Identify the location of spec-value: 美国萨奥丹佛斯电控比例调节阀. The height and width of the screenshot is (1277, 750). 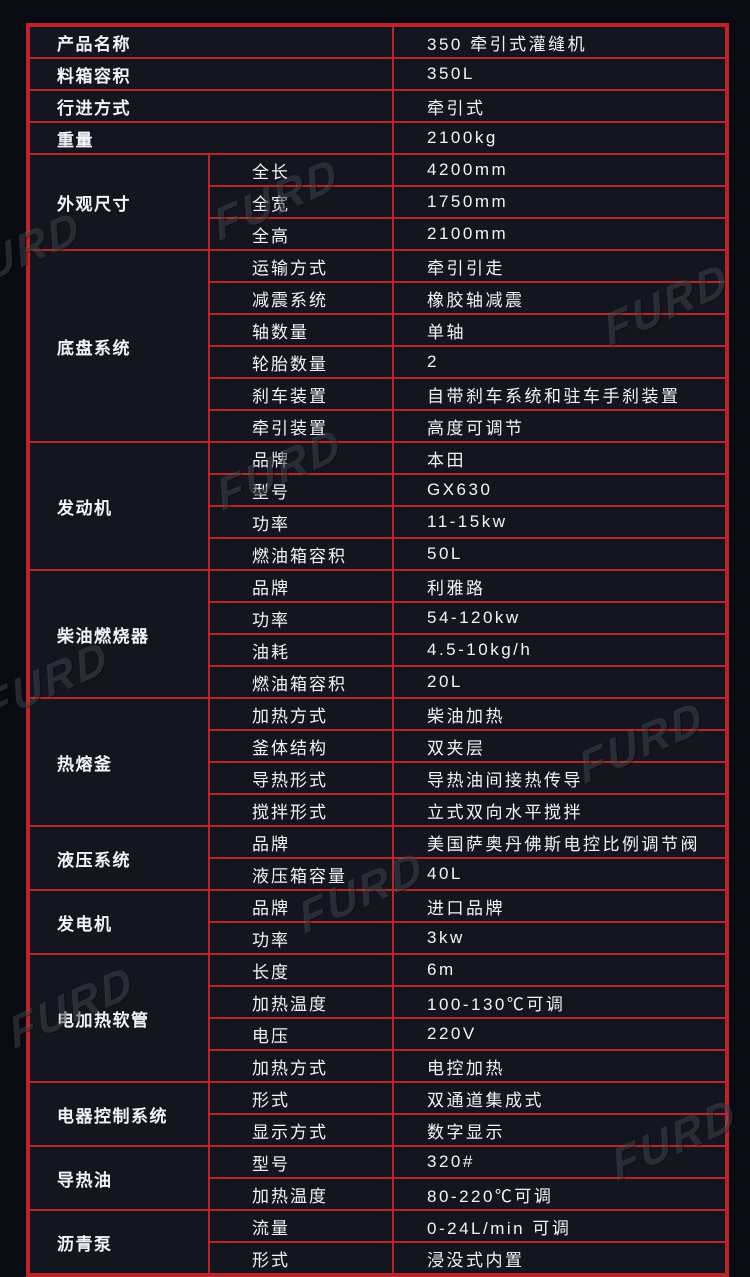
(560, 842).